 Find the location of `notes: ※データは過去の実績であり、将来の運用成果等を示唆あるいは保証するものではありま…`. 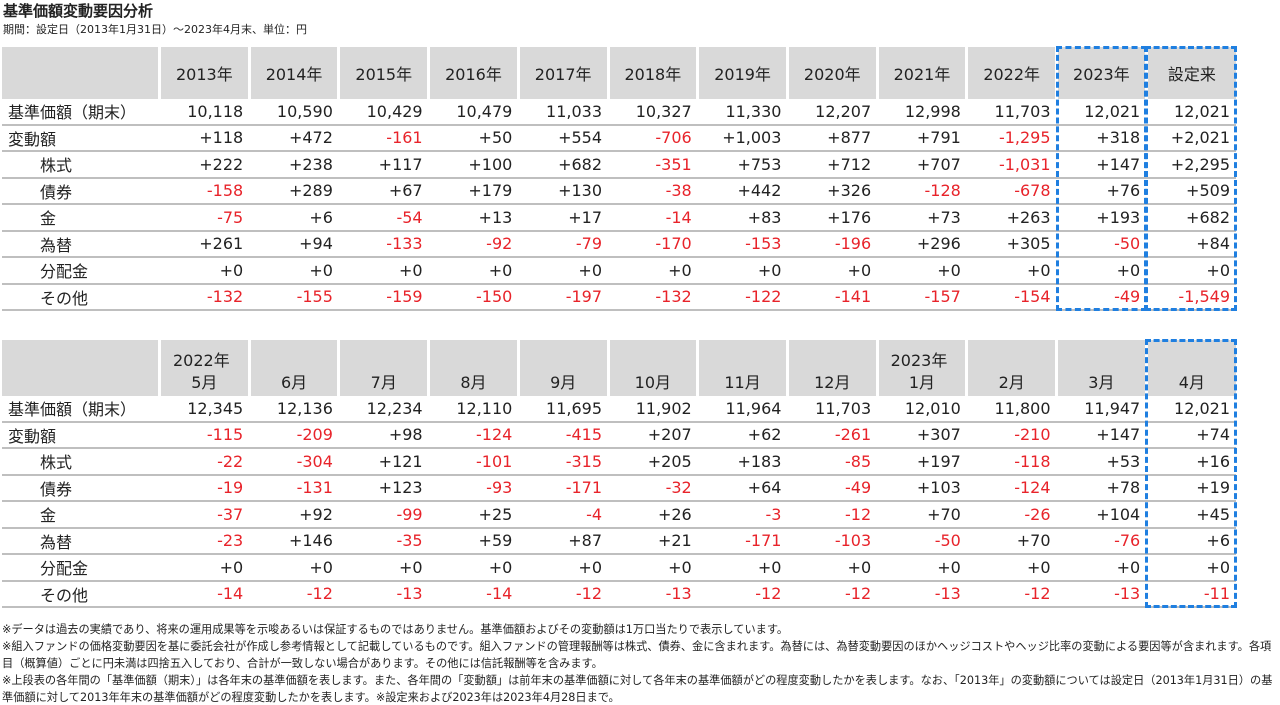

notes: ※データは過去の実績であり、将来の運用成果等を示唆あるいは保証するものではありま… is located at coordinates (639, 663).